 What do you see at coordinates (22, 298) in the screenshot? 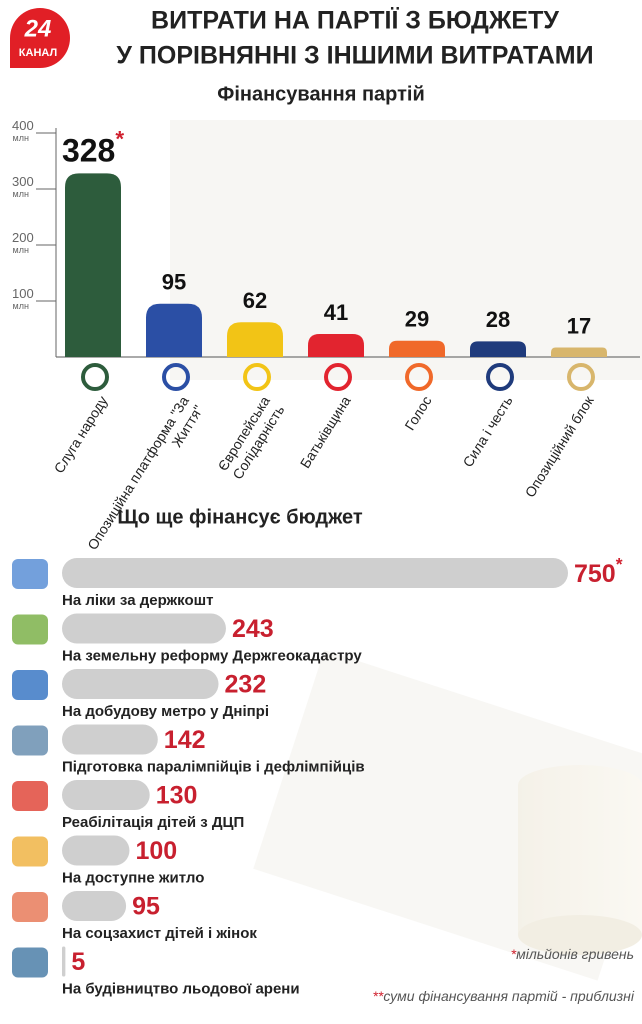
I see `y-tick-label: 100 млн` at bounding box center [22, 298].